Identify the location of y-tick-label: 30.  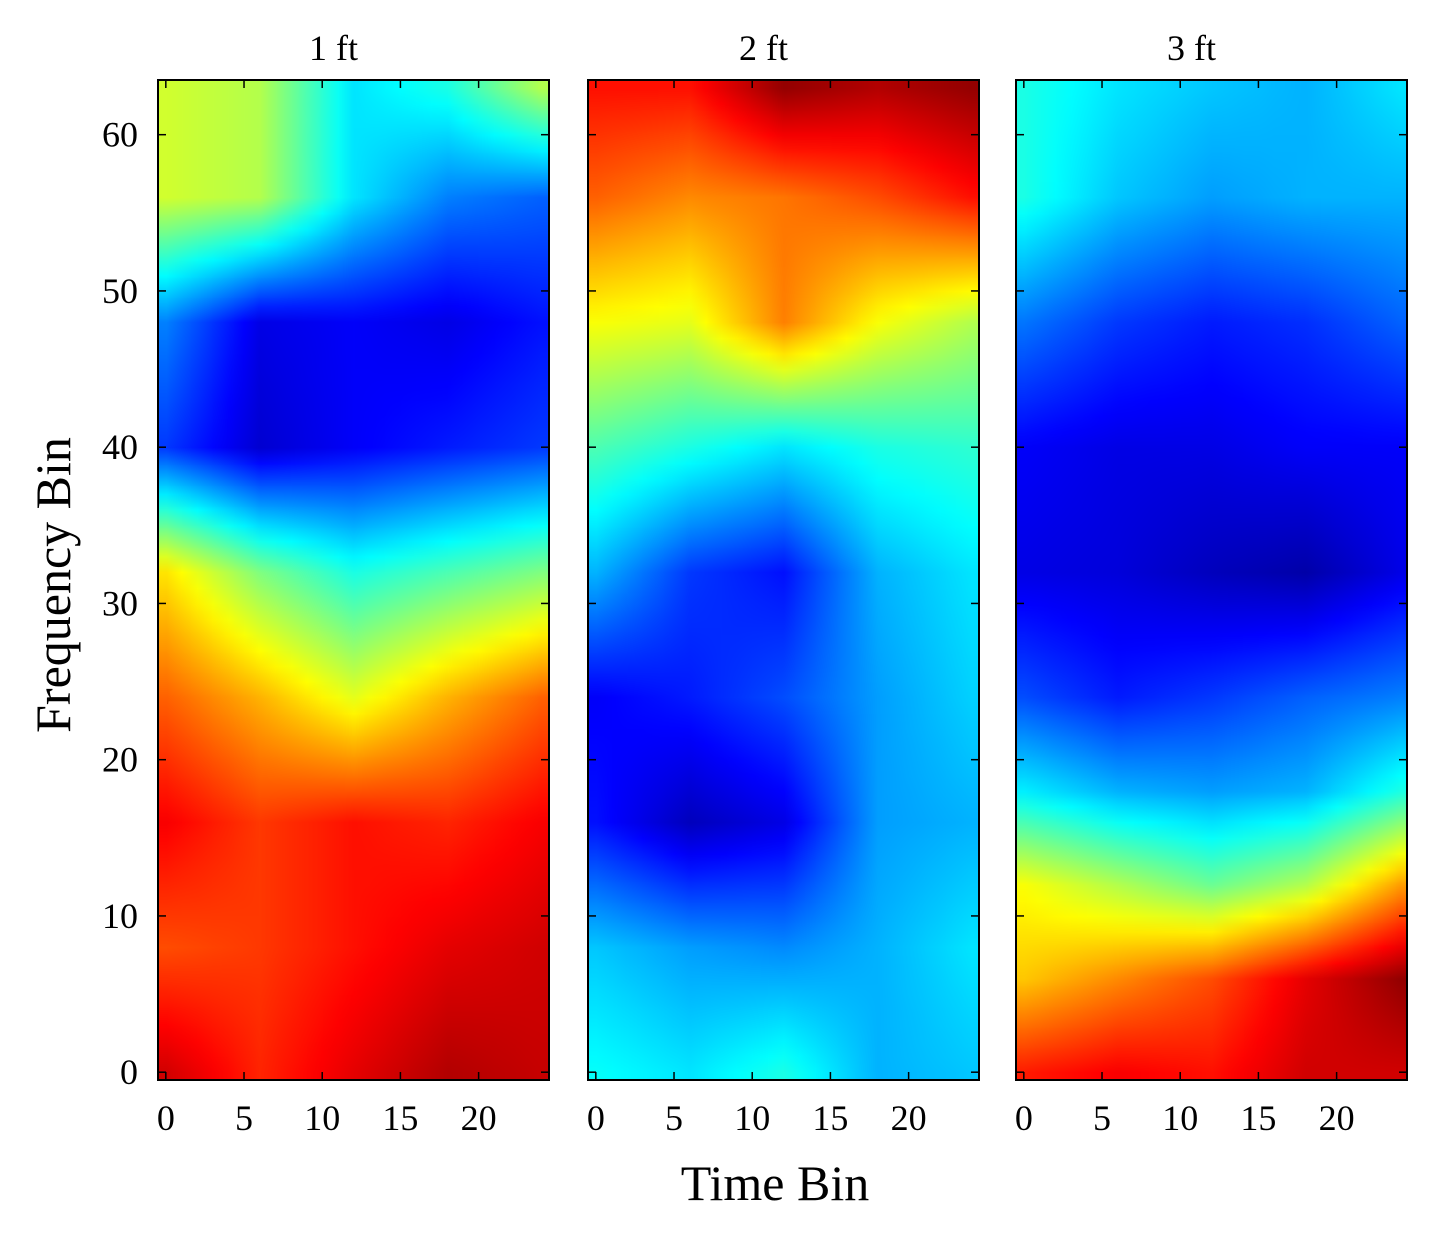
(120, 603).